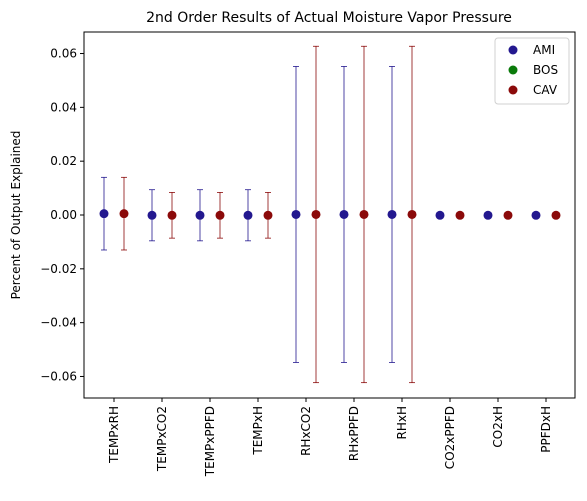 This screenshot has width=587, height=501. Describe the element at coordinates (450, 437) in the screenshot. I see `x-tick-label: CO2xPPFD` at that location.